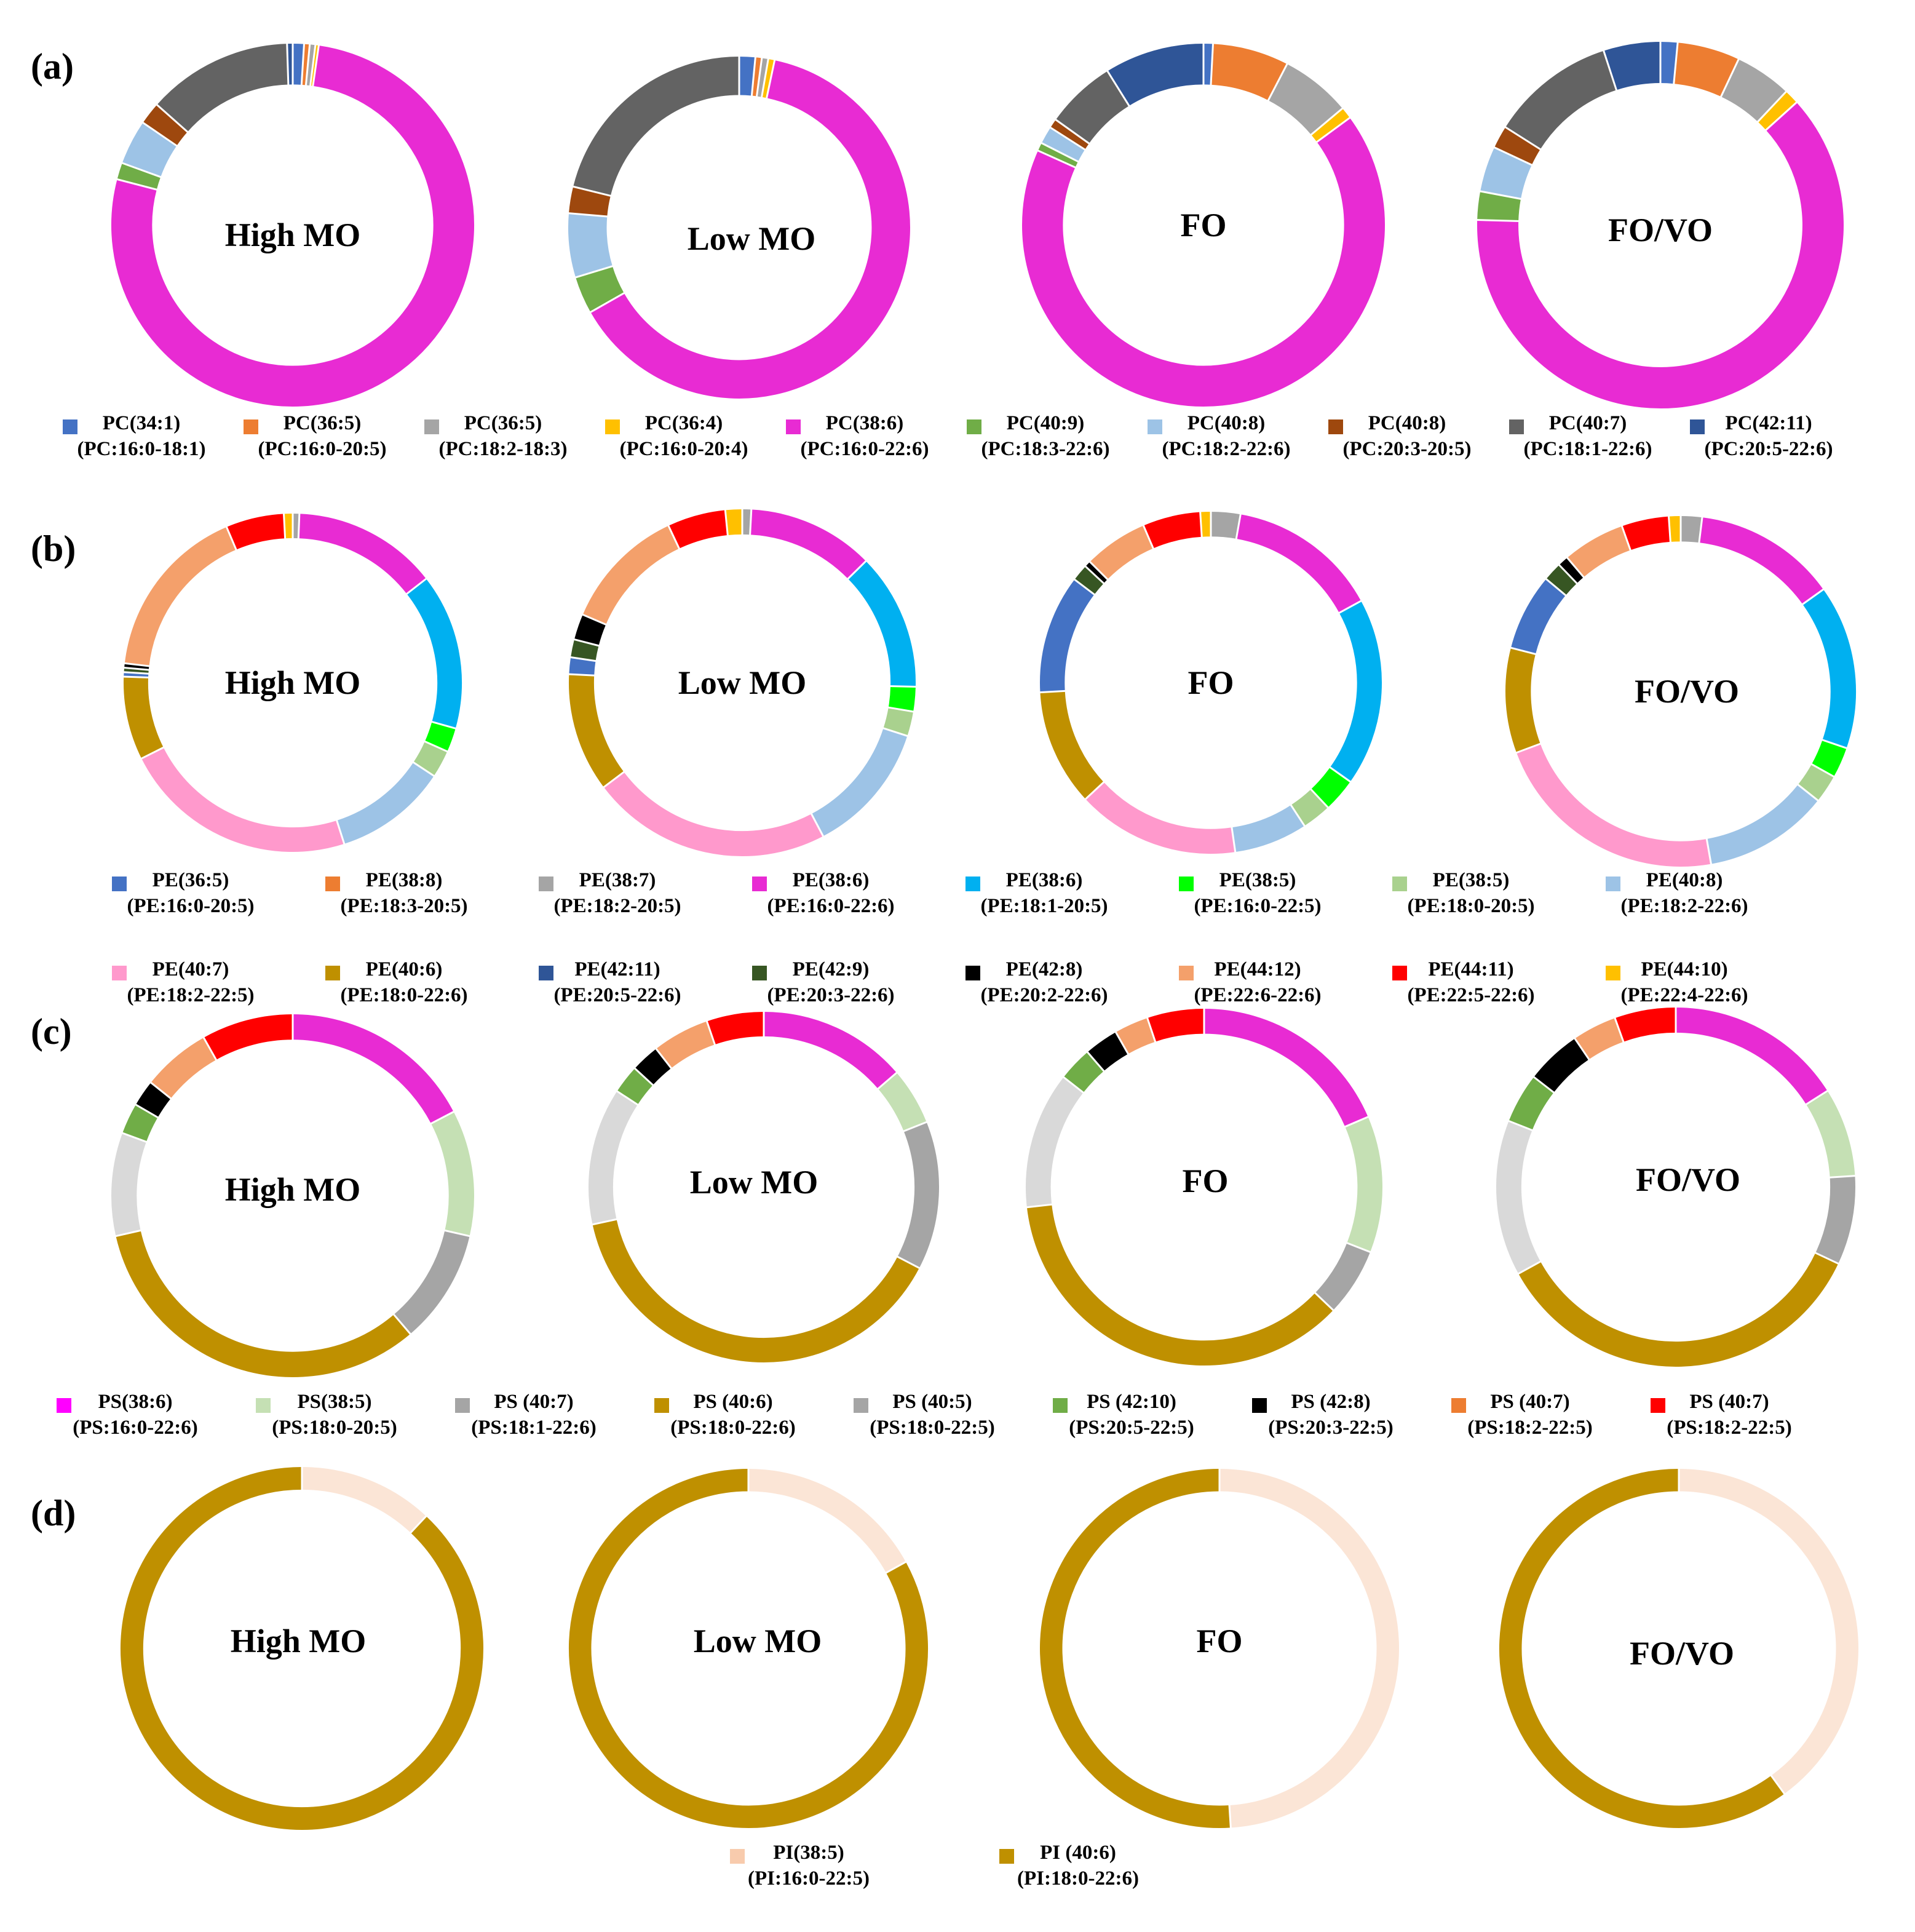 Image resolution: width=1915 pixels, height=1932 pixels. What do you see at coordinates (1045, 423) in the screenshot?
I see `legend-name: PC(40:9)` at bounding box center [1045, 423].